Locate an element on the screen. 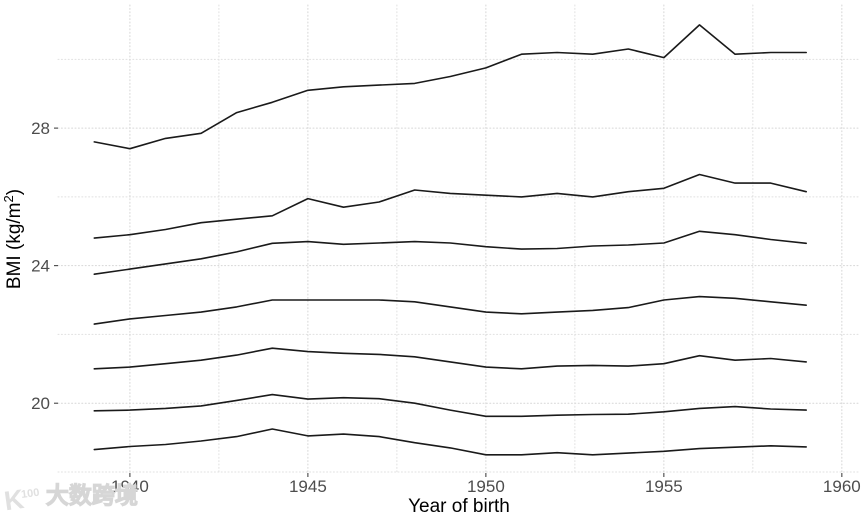  x-tick-label: 1955 is located at coordinates (664, 486).